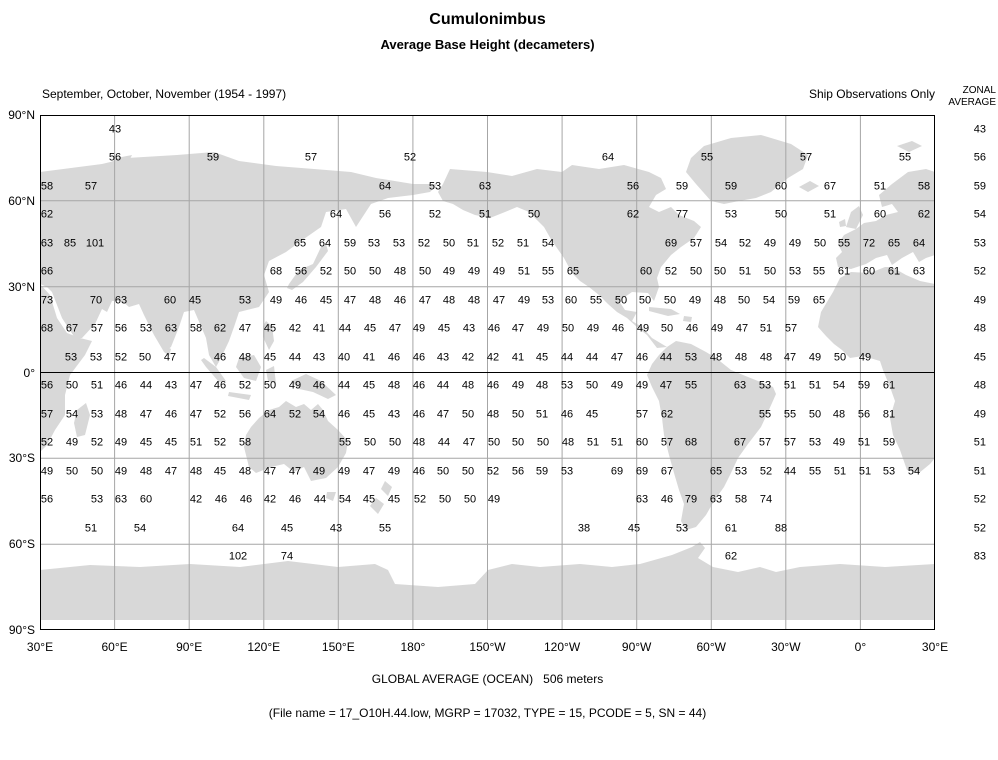 The image size is (998, 760). Describe the element at coordinates (979, 90) in the screenshot. I see `zonal-header-line1: ZONAL` at that location.